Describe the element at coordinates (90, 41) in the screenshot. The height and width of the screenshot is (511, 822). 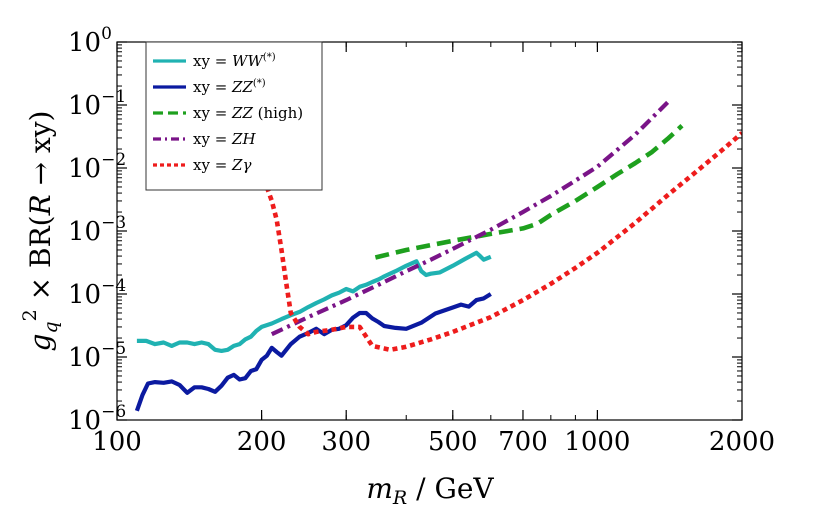
I see `y-tick-label: 10⁰` at that location.